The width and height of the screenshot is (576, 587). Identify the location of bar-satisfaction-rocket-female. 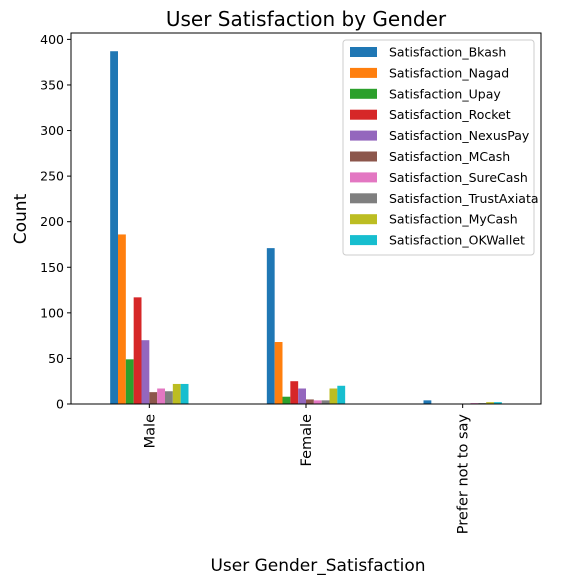
(294, 392).